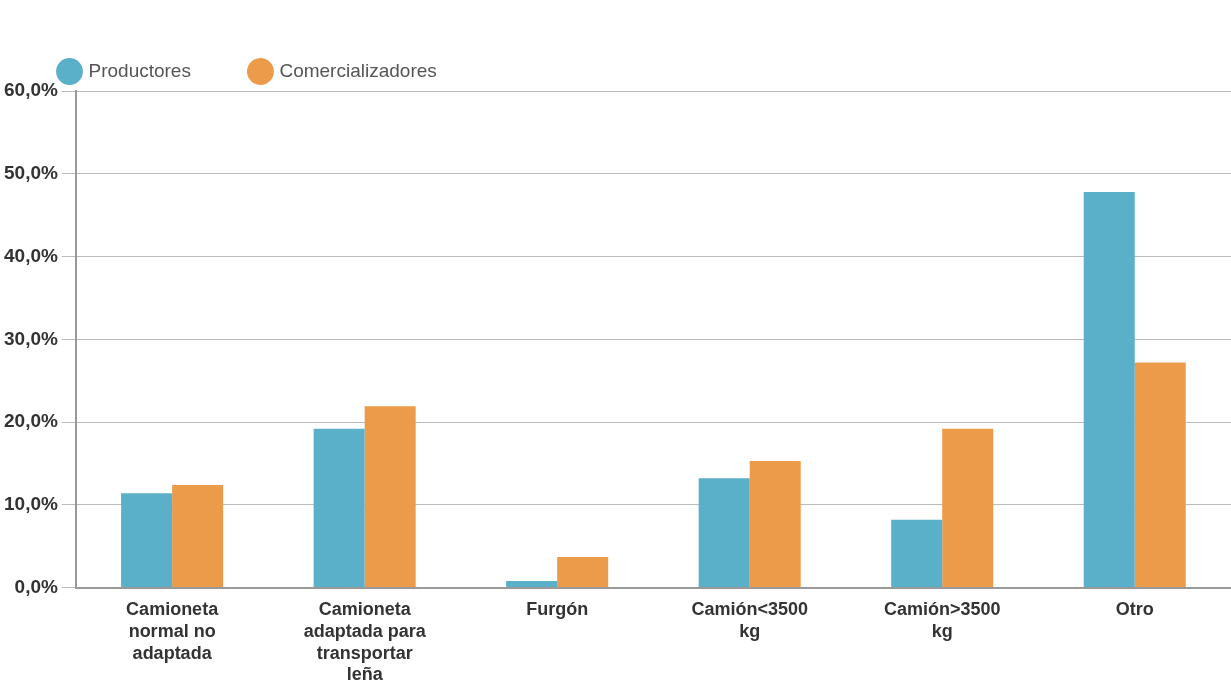 The height and width of the screenshot is (698, 1231). What do you see at coordinates (31, 338) in the screenshot?
I see `y-tick-label: 30,0%` at bounding box center [31, 338].